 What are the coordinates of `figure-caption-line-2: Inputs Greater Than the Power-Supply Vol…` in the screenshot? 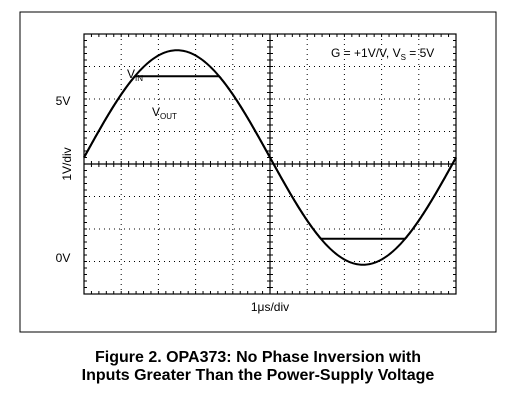 It's located at (258, 375).